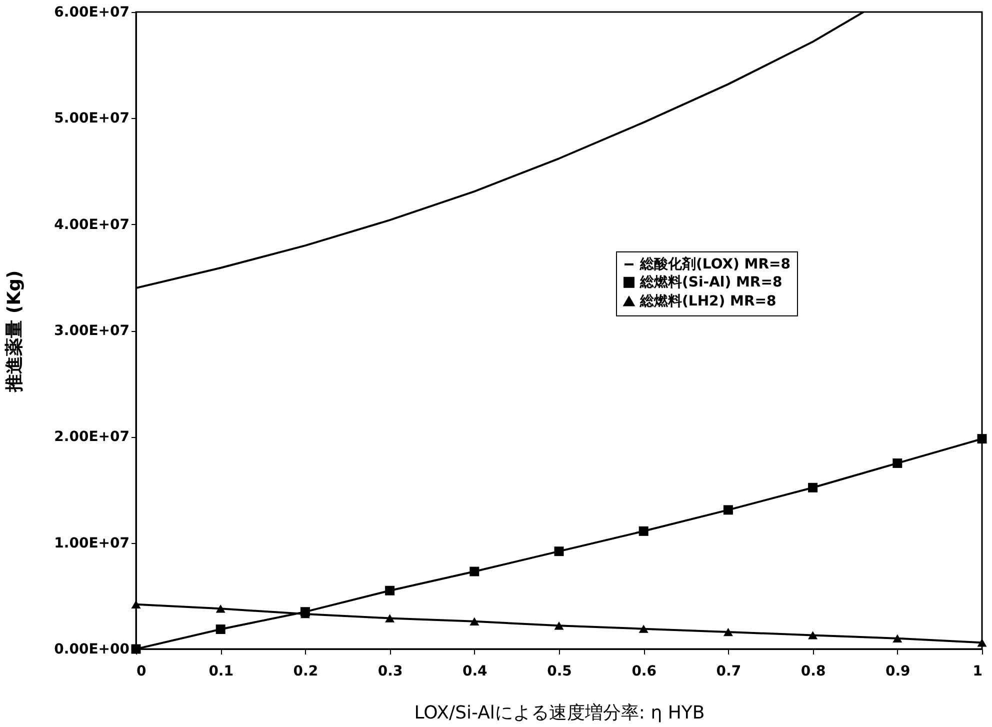 Image resolution: width=992 pixels, height=727 pixels. What do you see at coordinates (92, 437) in the screenshot?
I see `y-tick-label: 2.00E+07` at bounding box center [92, 437].